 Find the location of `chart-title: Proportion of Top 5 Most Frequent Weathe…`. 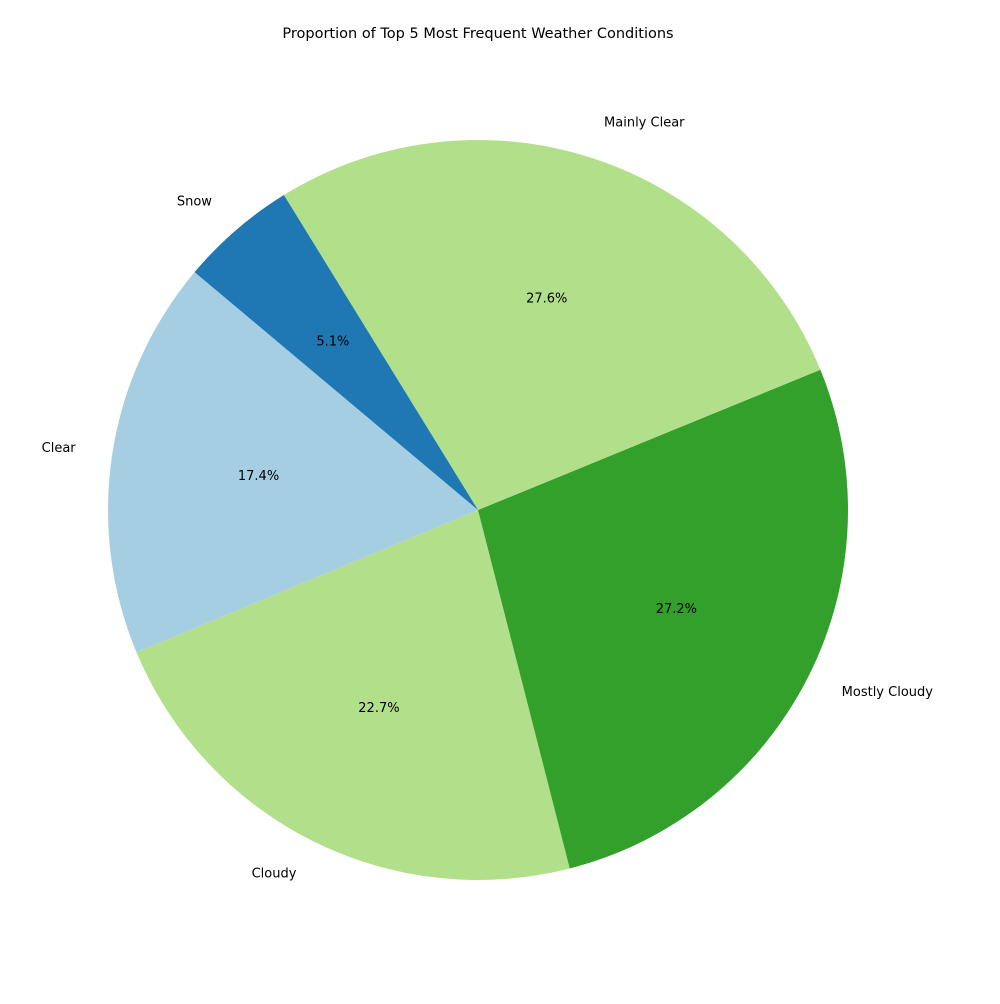

chart-title: Proportion of Top 5 Most Frequent Weathe… is located at coordinates (477, 34).